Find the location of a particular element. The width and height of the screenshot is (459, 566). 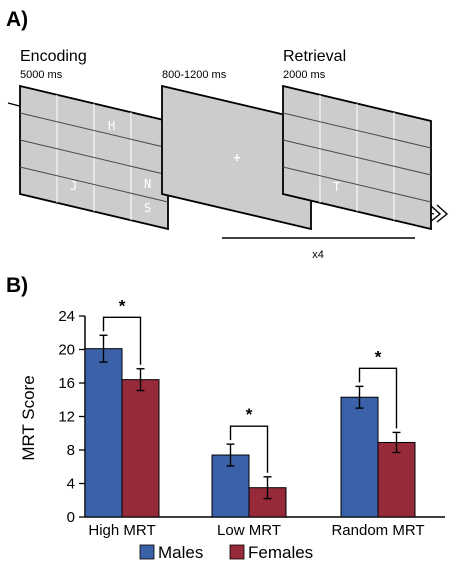

encoding-letter: S is located at coordinates (147, 208).